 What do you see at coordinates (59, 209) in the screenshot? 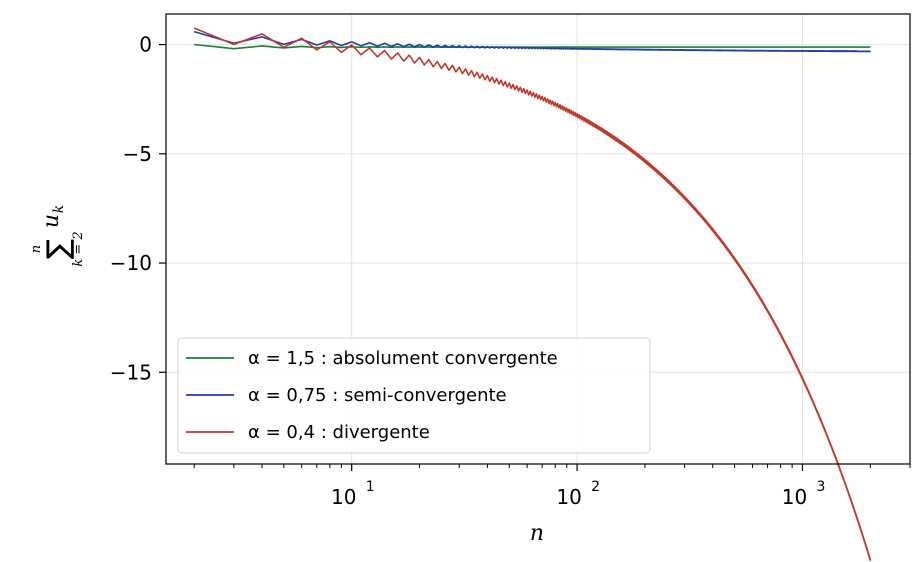
I see `y-axis-label-term-sub: k` at bounding box center [59, 209].